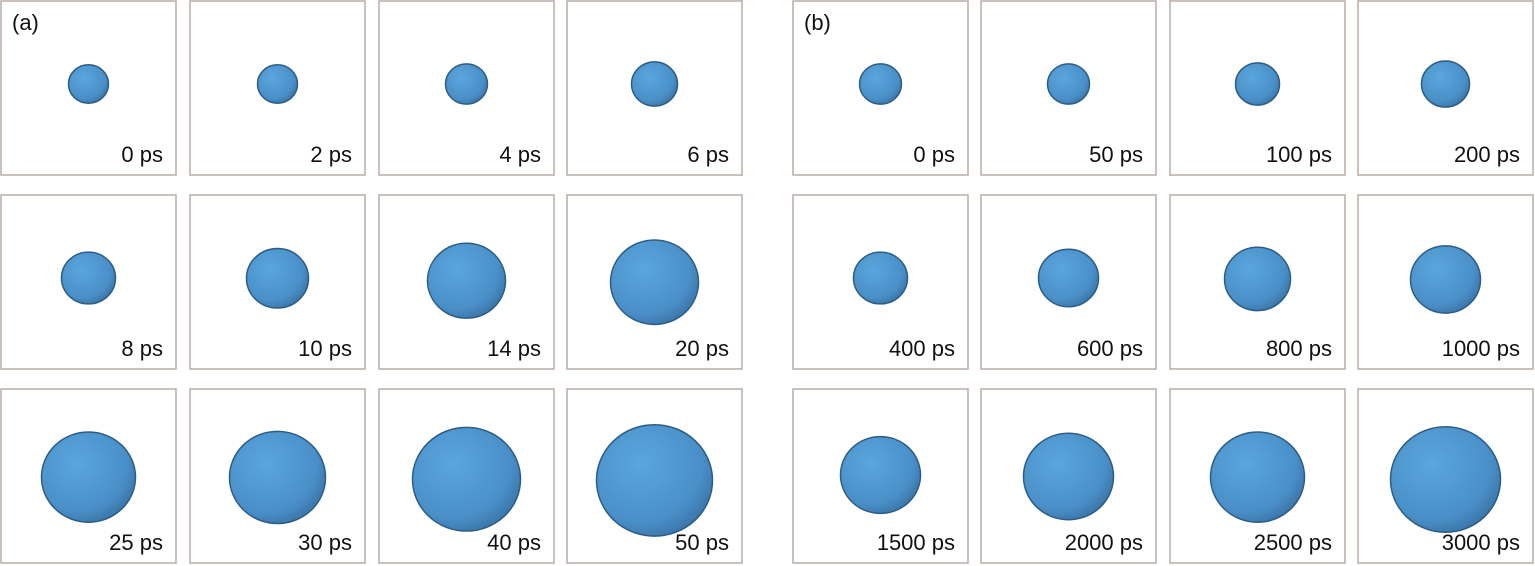 This screenshot has width=1535, height=566. I want to click on time-label: 1500 ps, so click(916, 542).